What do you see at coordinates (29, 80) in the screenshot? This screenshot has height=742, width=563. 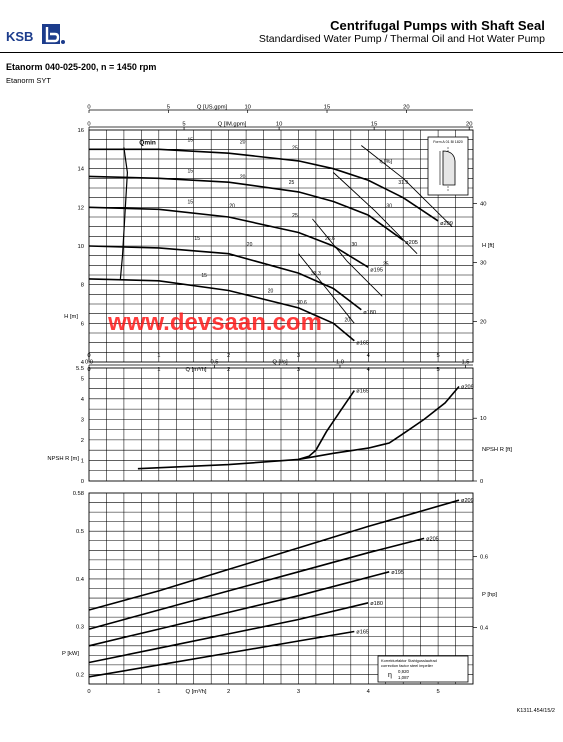 I see `pump-model: Etanorm SYT` at bounding box center [29, 80].